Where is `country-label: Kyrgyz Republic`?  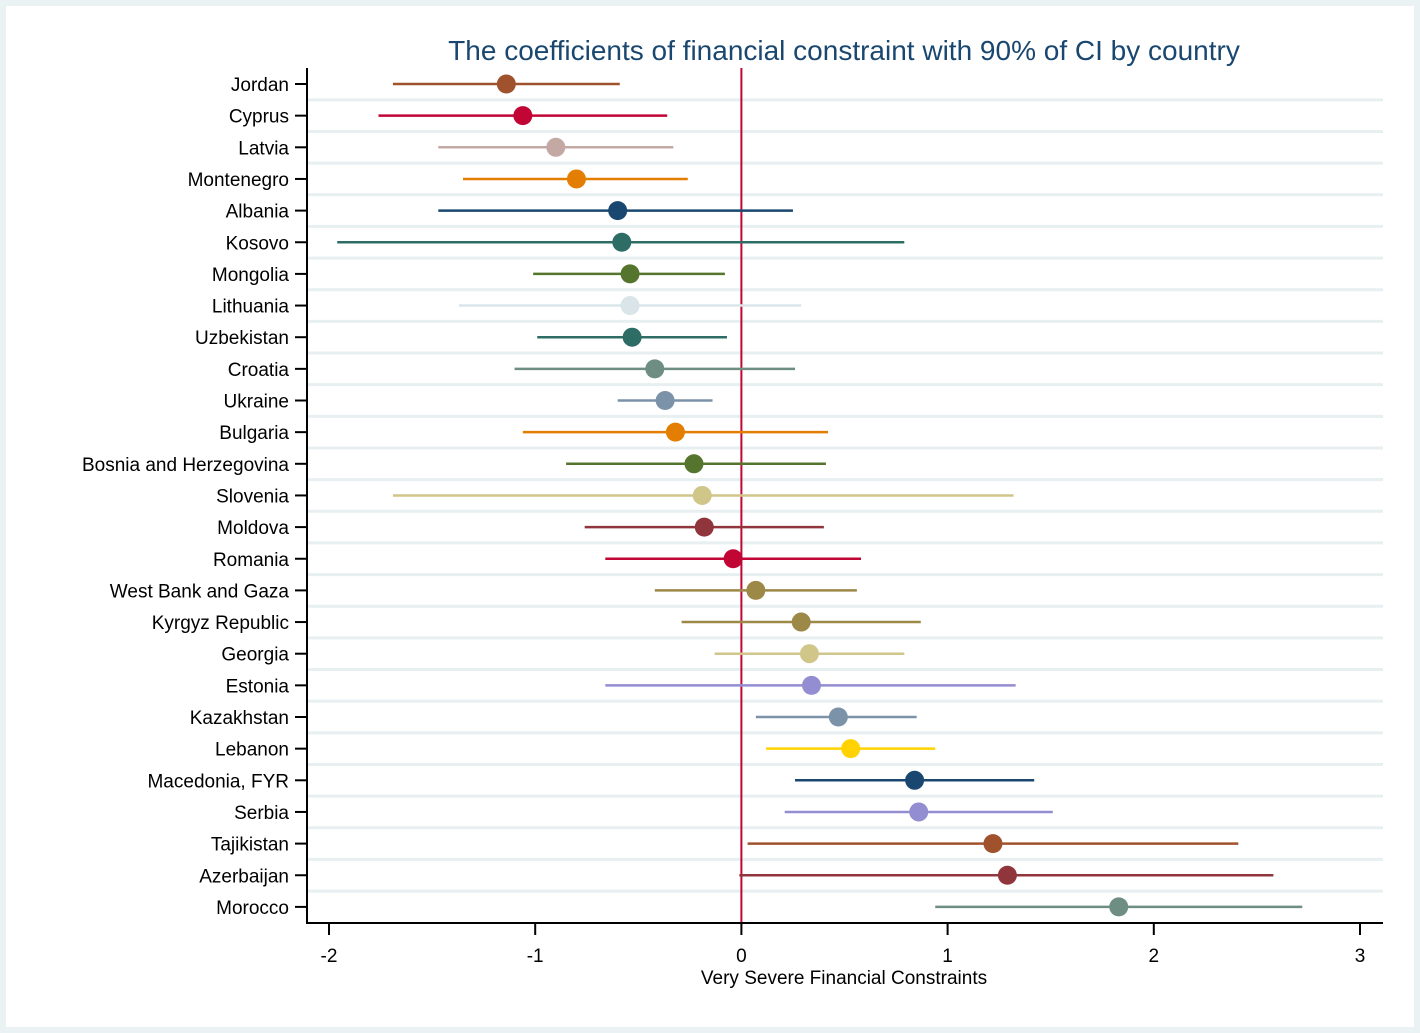
country-label: Kyrgyz Republic is located at coordinates (220, 623).